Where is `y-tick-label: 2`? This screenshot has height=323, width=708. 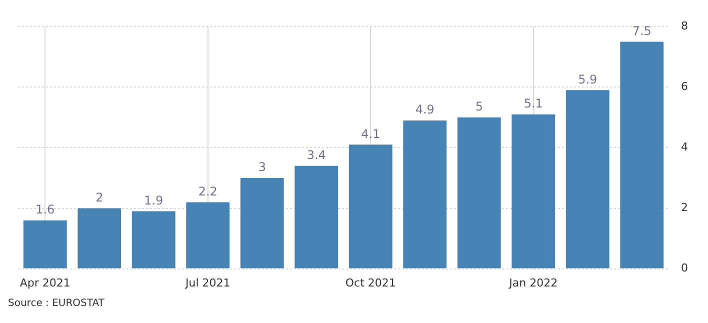
y-tick-label: 2 is located at coordinates (684, 207).